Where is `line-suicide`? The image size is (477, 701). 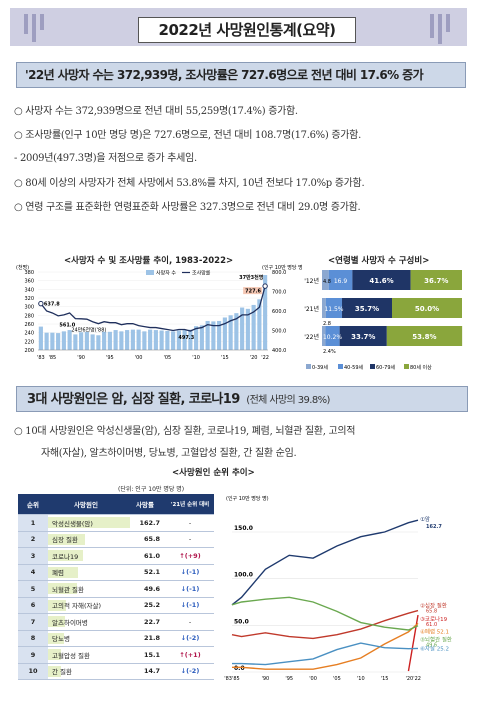
line-suicide is located at coordinates (325, 654).